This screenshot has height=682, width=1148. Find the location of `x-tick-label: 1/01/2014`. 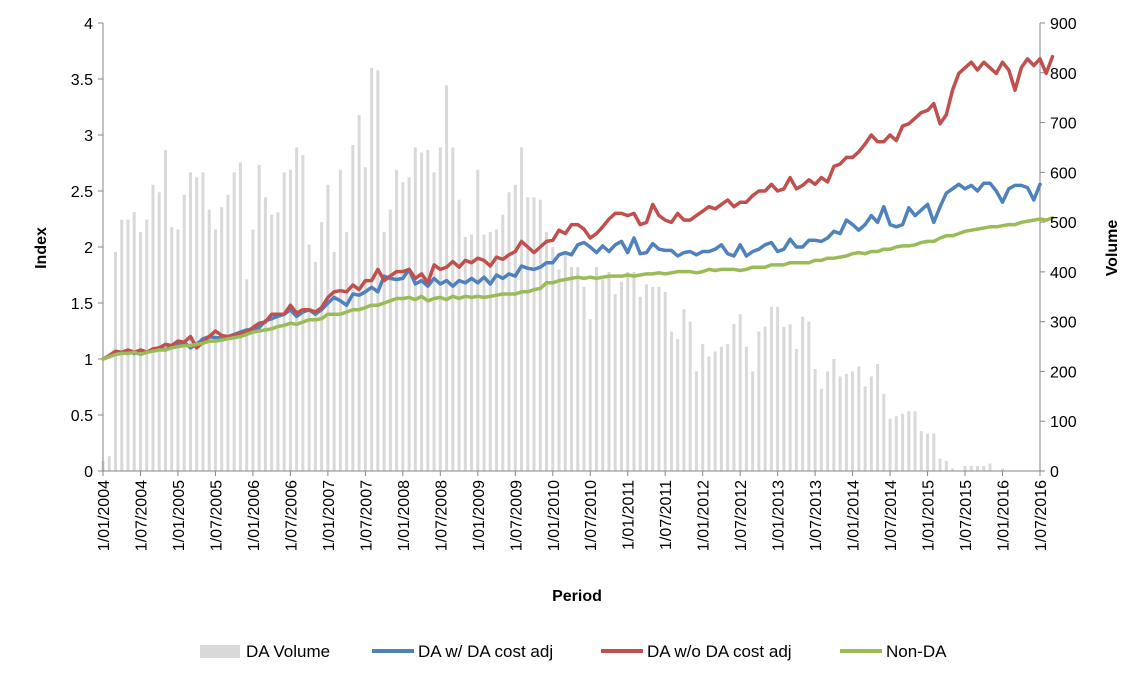

x-tick-label: 1/01/2014 is located at coordinates (854, 515).